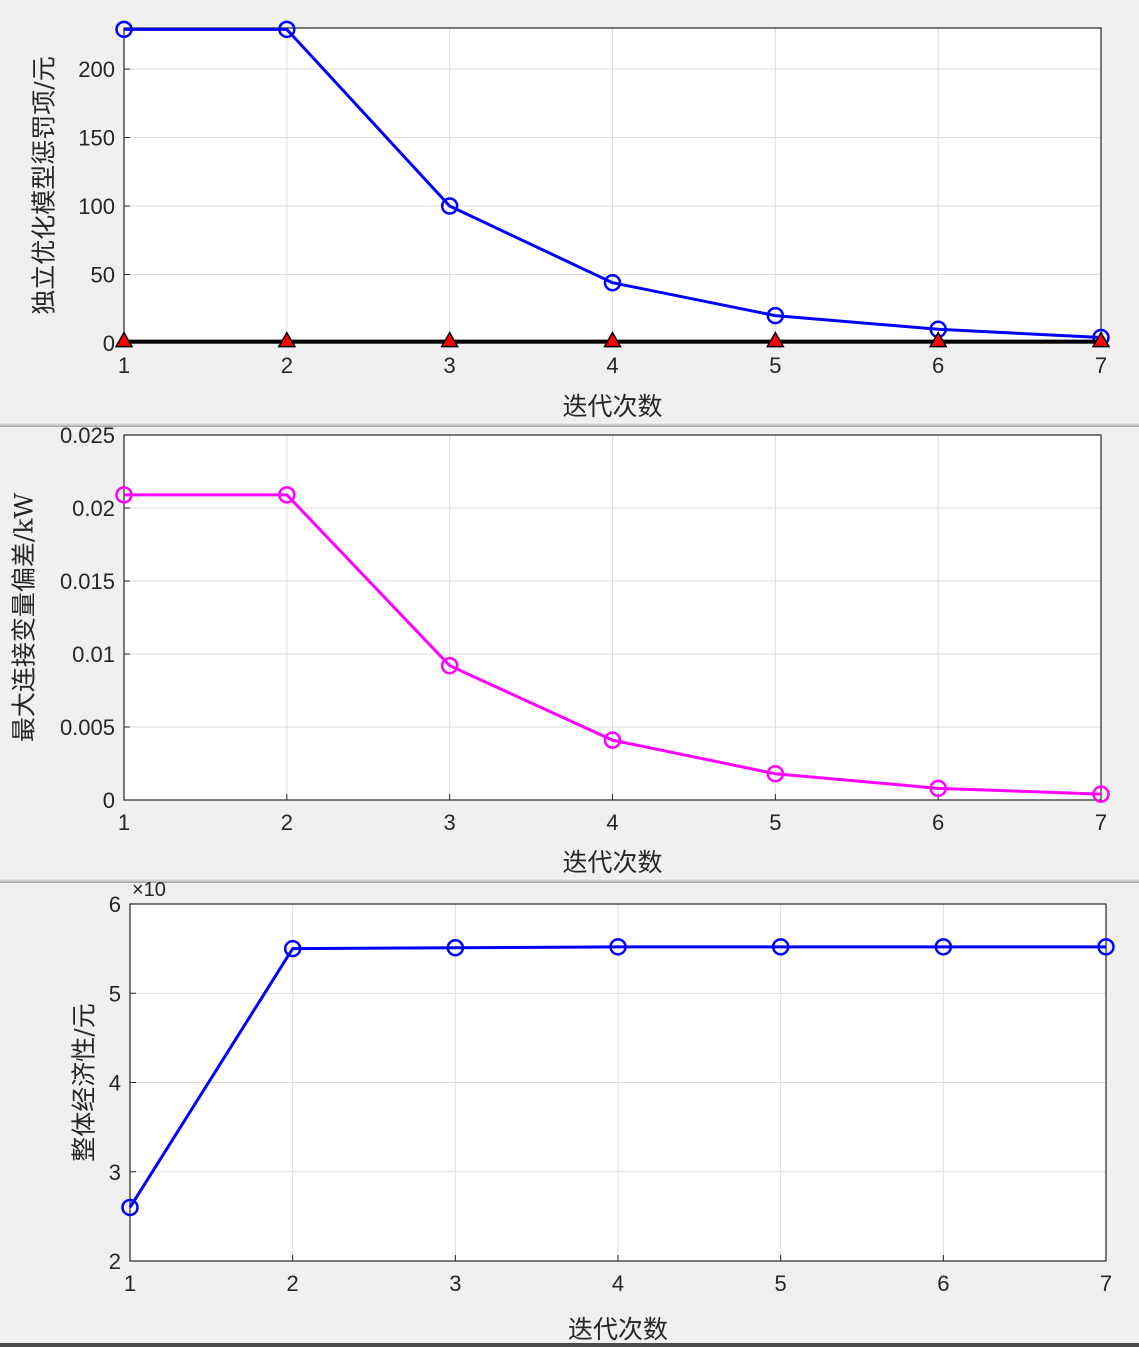  I want to click on y-tick-label: 200, so click(96, 69).